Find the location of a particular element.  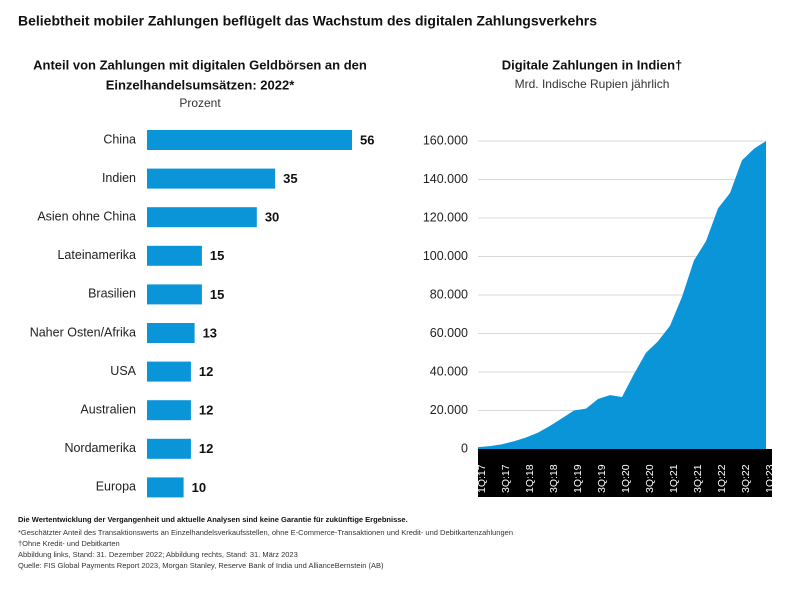

y-tick-label: 120.000 is located at coordinates (445, 217).